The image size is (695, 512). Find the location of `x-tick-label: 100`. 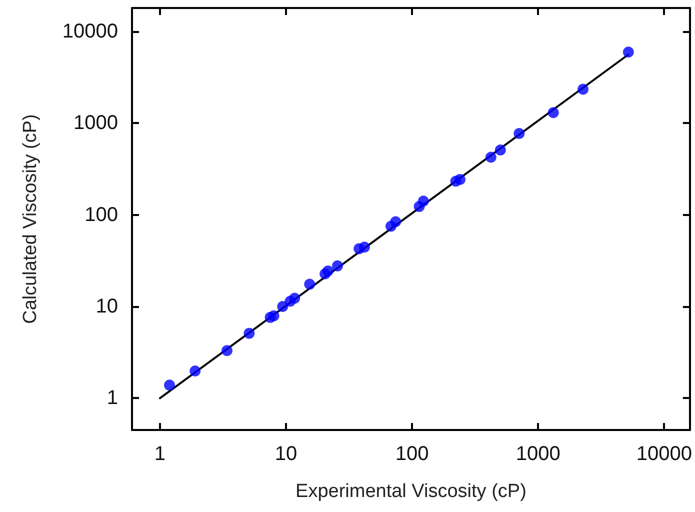

x-tick-label: 100 is located at coordinates (412, 454).